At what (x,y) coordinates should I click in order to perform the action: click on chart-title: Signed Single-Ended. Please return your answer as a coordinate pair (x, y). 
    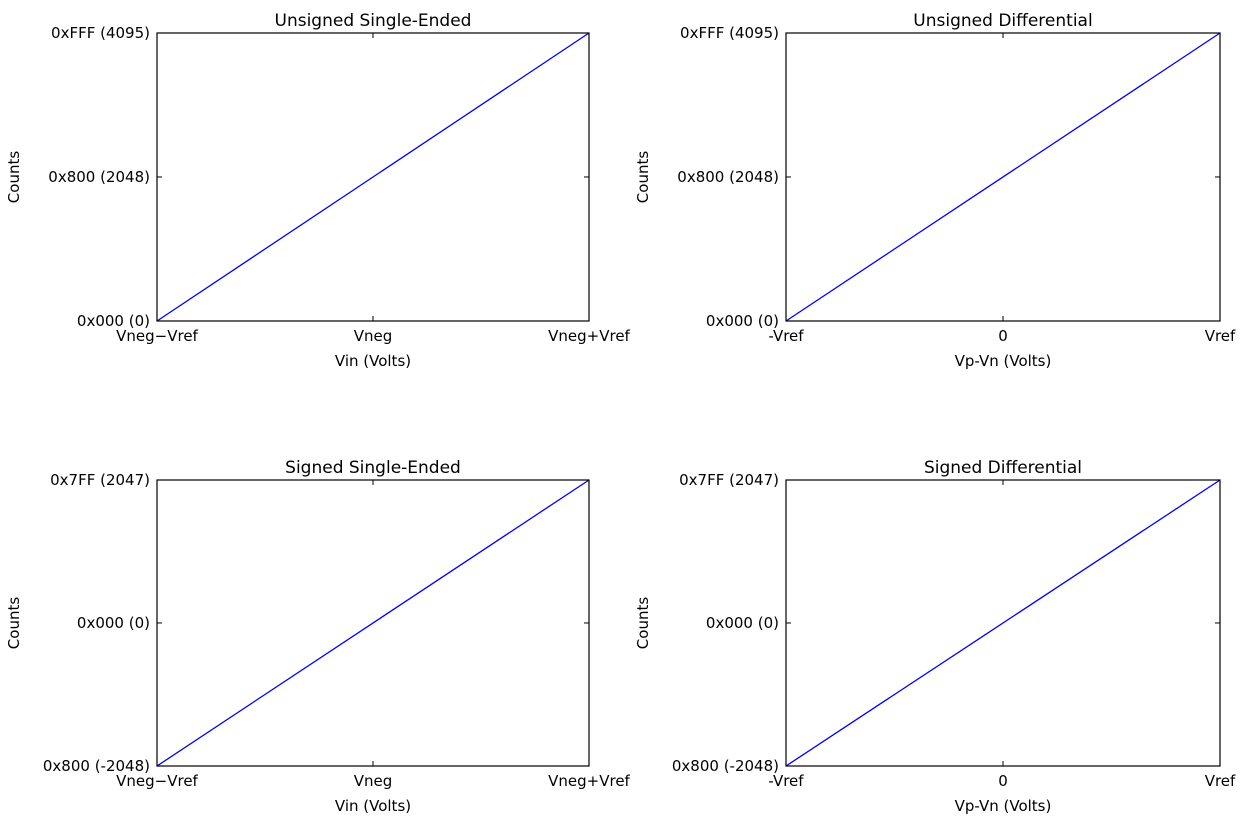
    Looking at the image, I should click on (373, 468).